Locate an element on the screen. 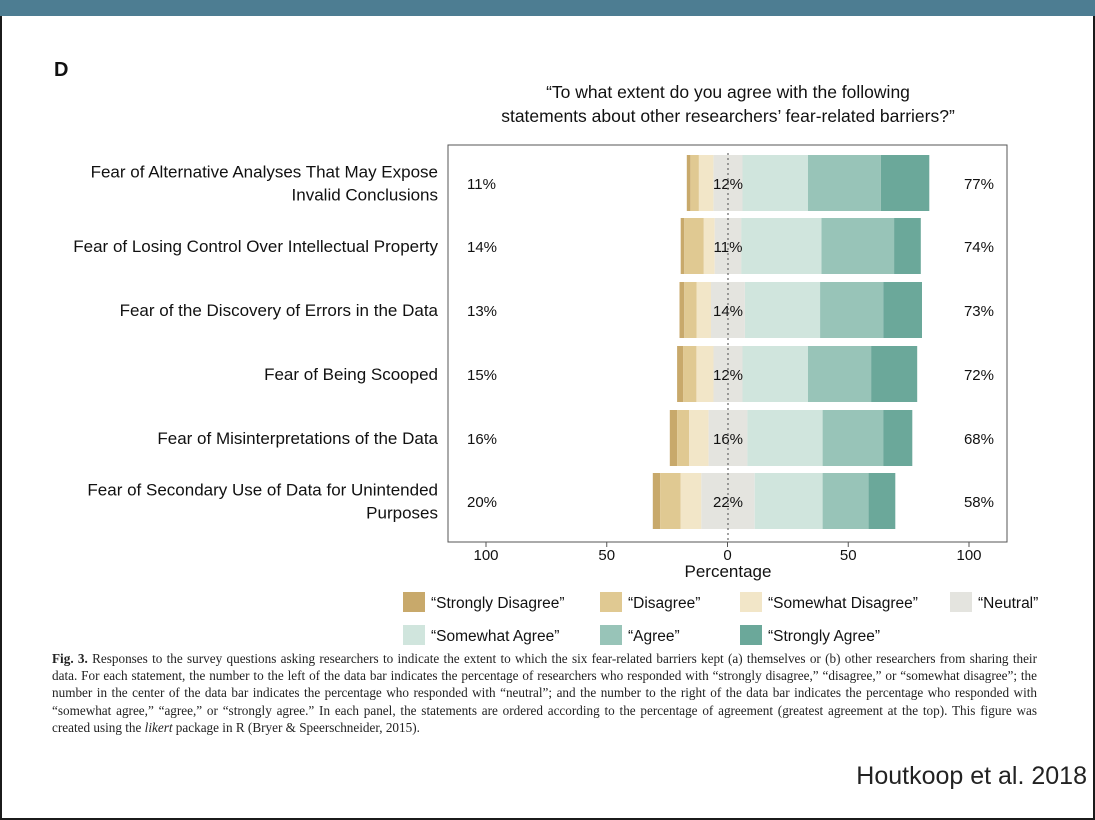 The image size is (1095, 820). right-value-label: 77% is located at coordinates (979, 184).